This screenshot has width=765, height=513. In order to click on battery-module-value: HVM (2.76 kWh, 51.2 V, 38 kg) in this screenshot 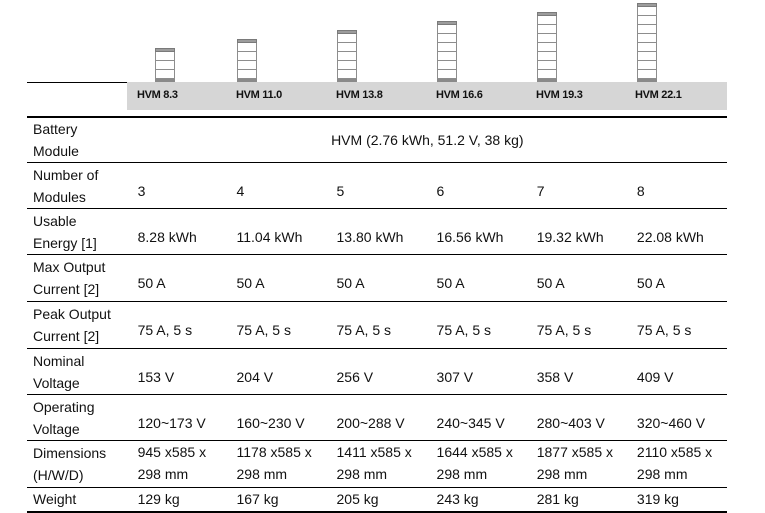, I will do `click(427, 139)`.